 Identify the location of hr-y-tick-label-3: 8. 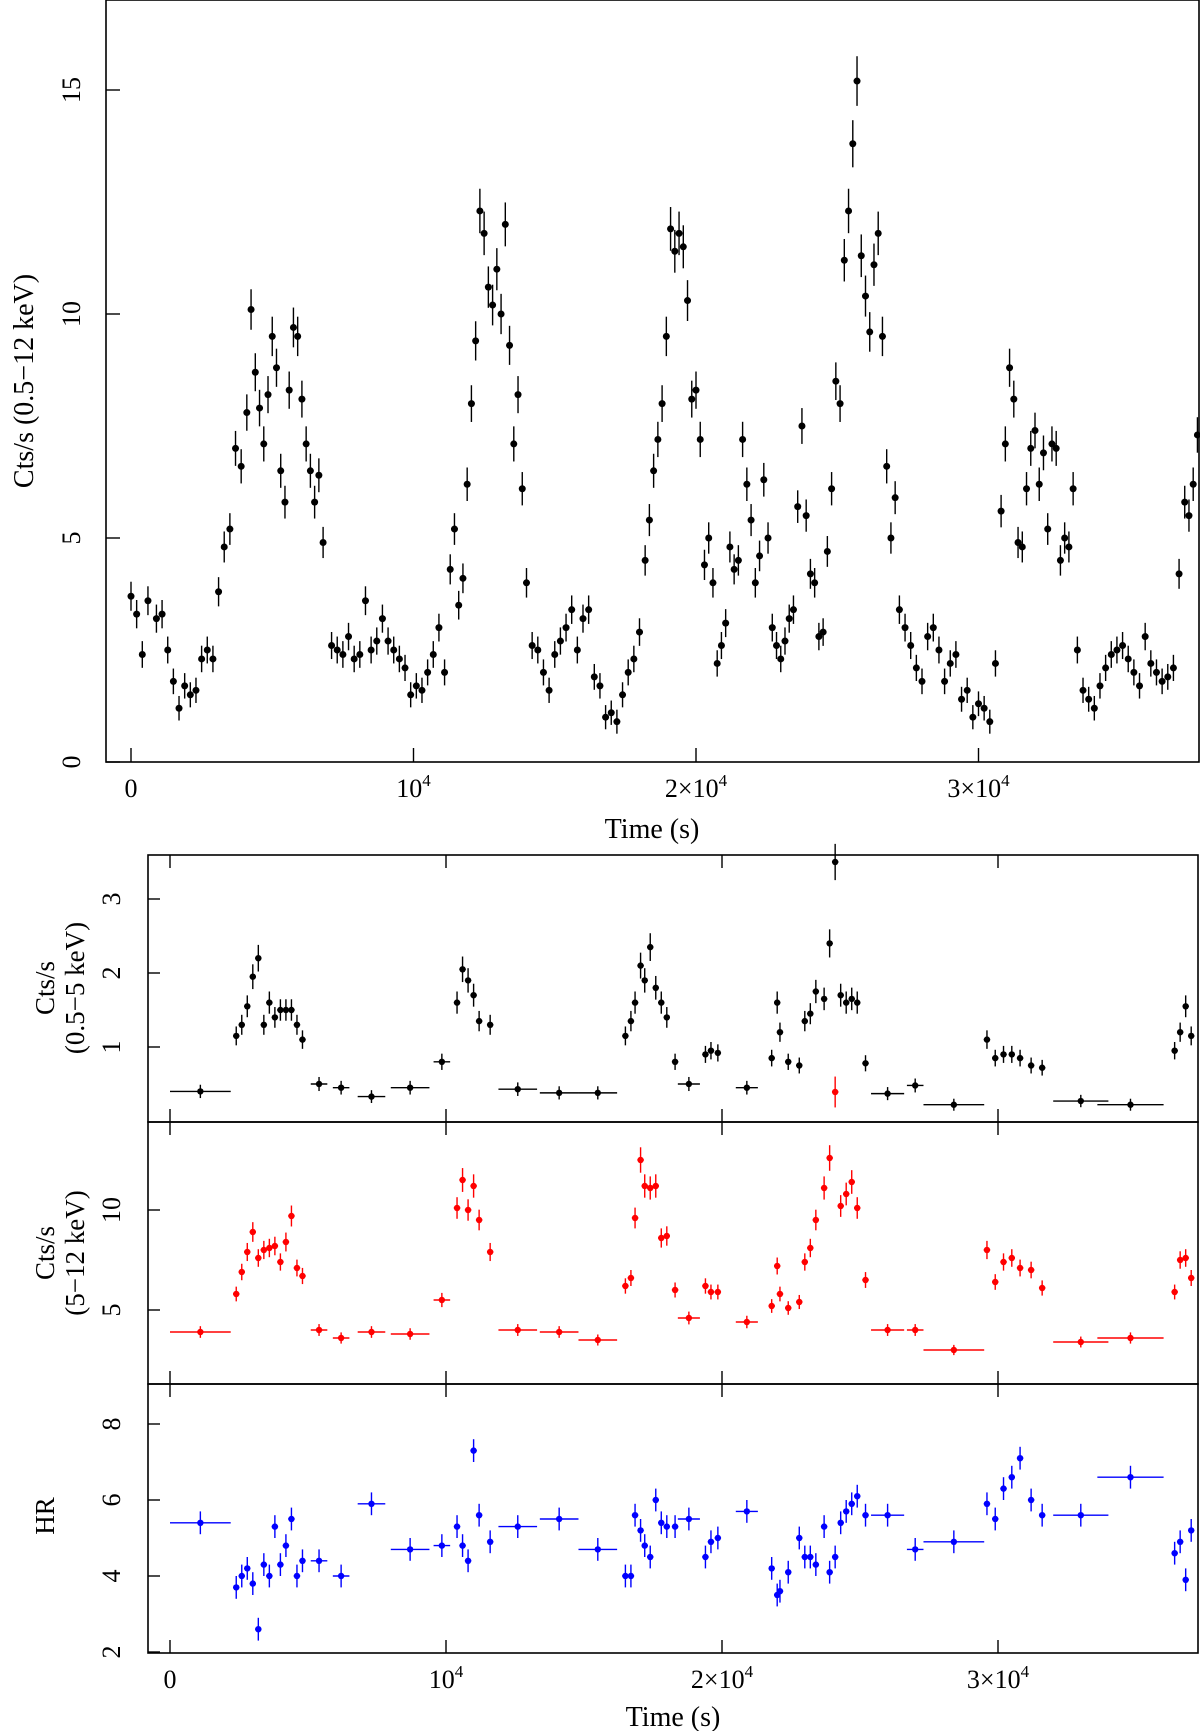
(111, 1424).